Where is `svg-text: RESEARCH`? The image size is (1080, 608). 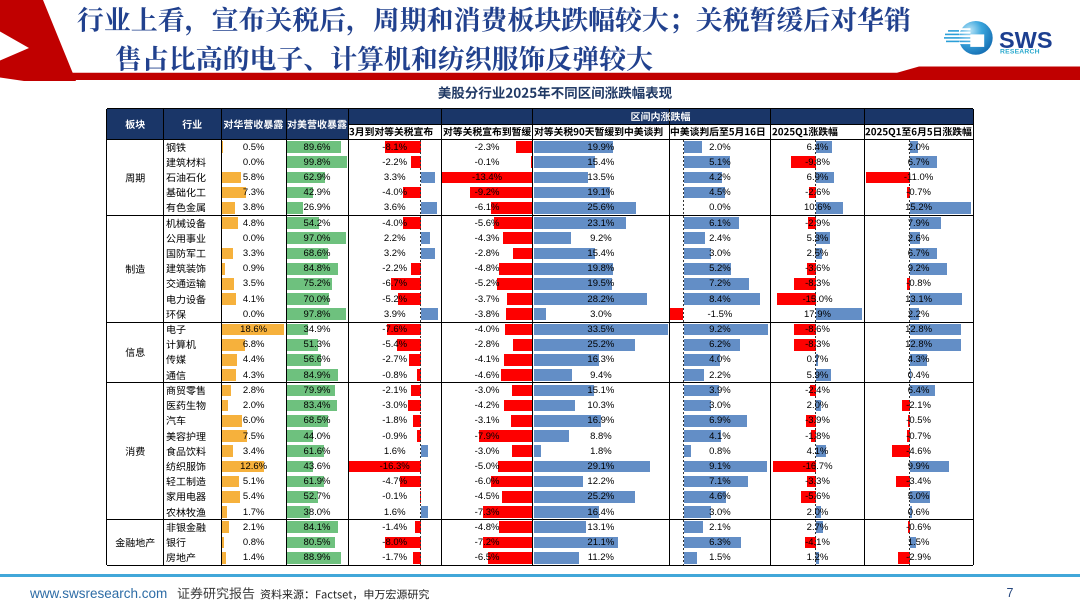
svg-text: RESEARCH is located at coordinates (1020, 51).